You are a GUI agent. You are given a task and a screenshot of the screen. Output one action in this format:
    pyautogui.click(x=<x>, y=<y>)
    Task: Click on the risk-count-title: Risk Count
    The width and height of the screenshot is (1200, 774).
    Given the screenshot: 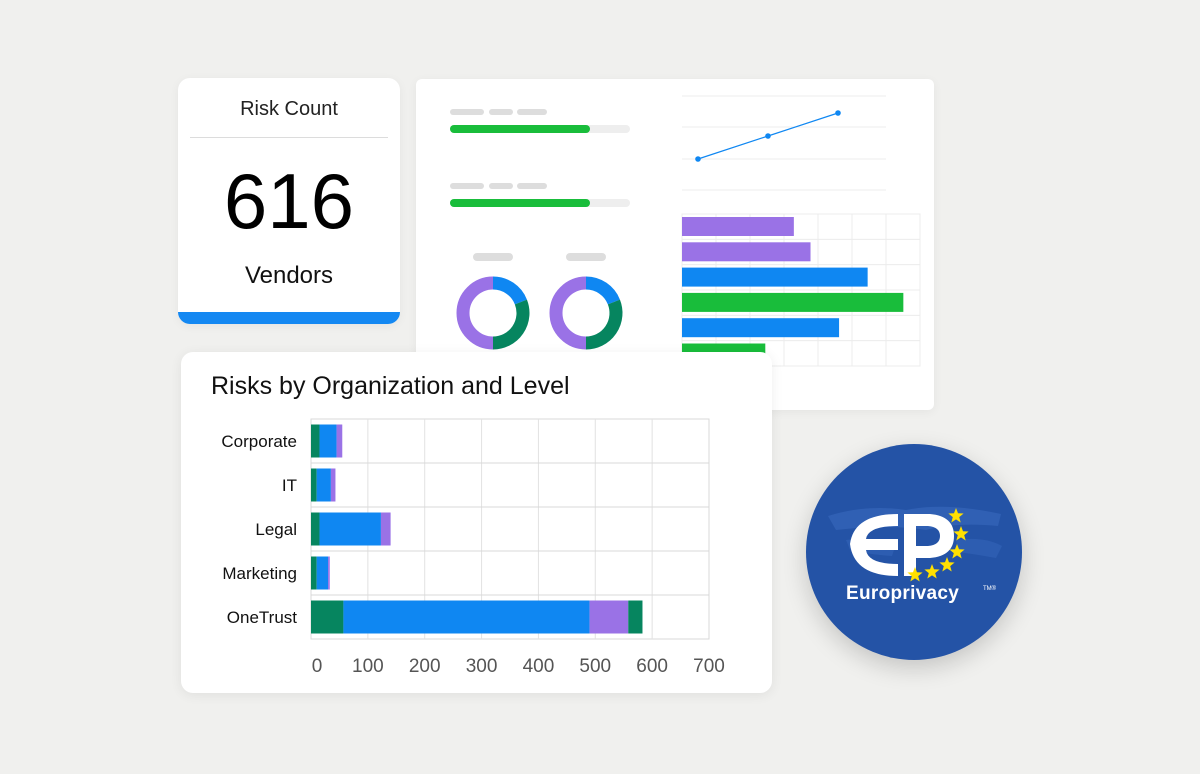 What is the action you would take?
    pyautogui.click(x=289, y=109)
    